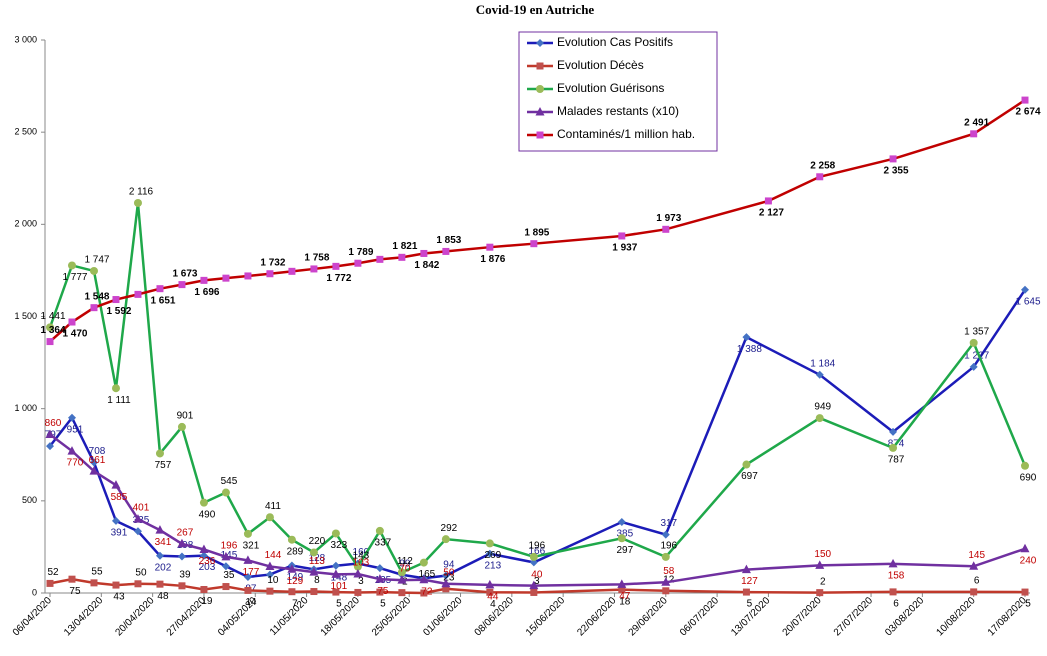 The width and height of the screenshot is (1047, 656). Describe the element at coordinates (449, 528) in the screenshot. I see `data-label: 292` at that location.